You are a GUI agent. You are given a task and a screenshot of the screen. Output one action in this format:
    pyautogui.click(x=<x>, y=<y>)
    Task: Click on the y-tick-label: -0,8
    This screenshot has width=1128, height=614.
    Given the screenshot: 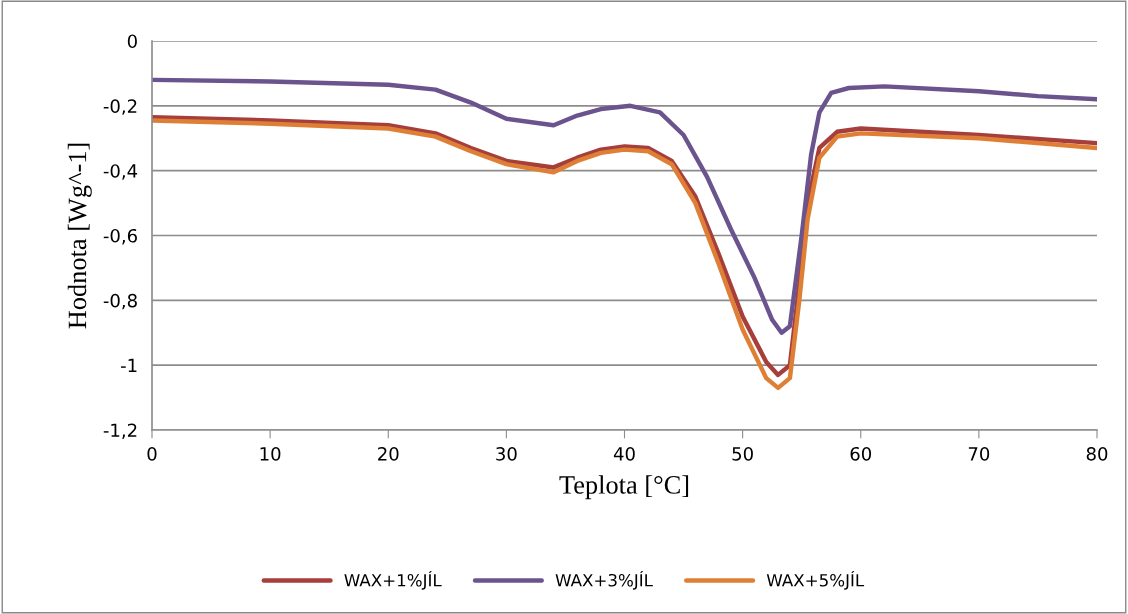 What is the action you would take?
    pyautogui.click(x=120, y=301)
    